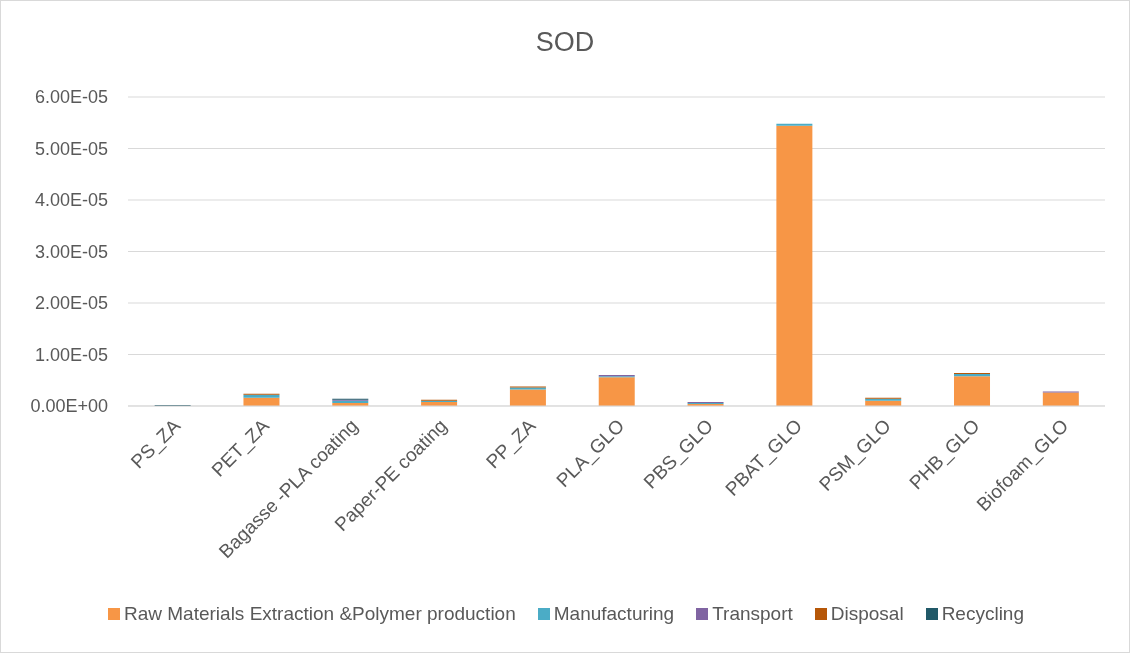  I want to click on y-tick-label: 3.00E-05, so click(71, 251).